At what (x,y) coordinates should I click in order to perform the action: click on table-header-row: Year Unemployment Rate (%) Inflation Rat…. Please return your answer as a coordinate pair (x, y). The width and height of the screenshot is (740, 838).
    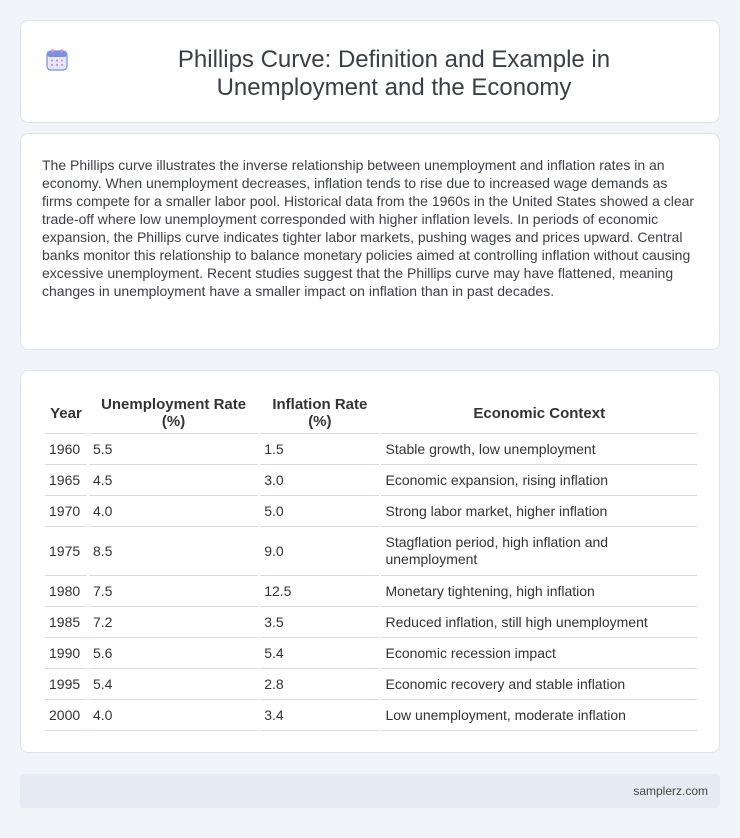
    Looking at the image, I should click on (371, 413).